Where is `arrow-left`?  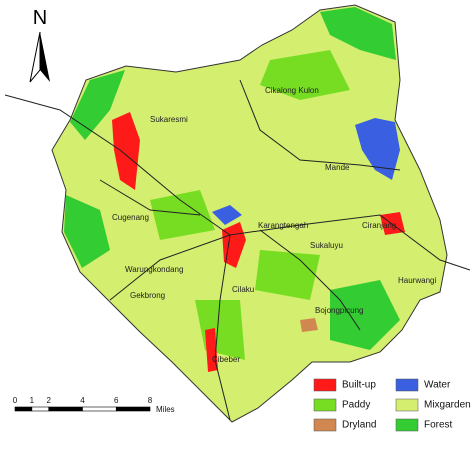 arrow-left is located at coordinates (35, 57).